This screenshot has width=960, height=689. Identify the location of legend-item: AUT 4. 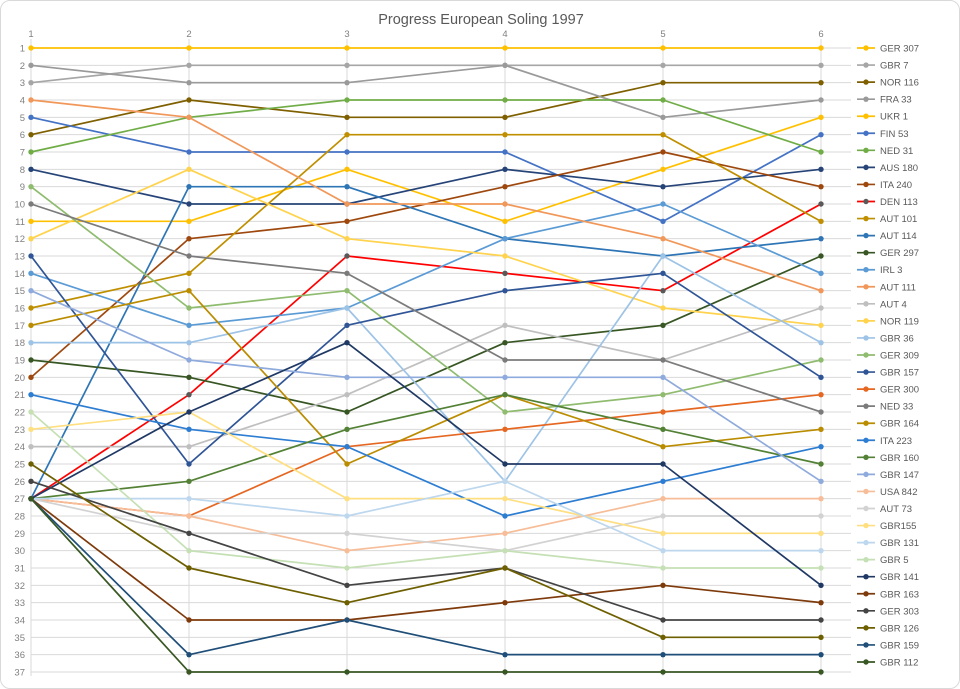
(882, 304).